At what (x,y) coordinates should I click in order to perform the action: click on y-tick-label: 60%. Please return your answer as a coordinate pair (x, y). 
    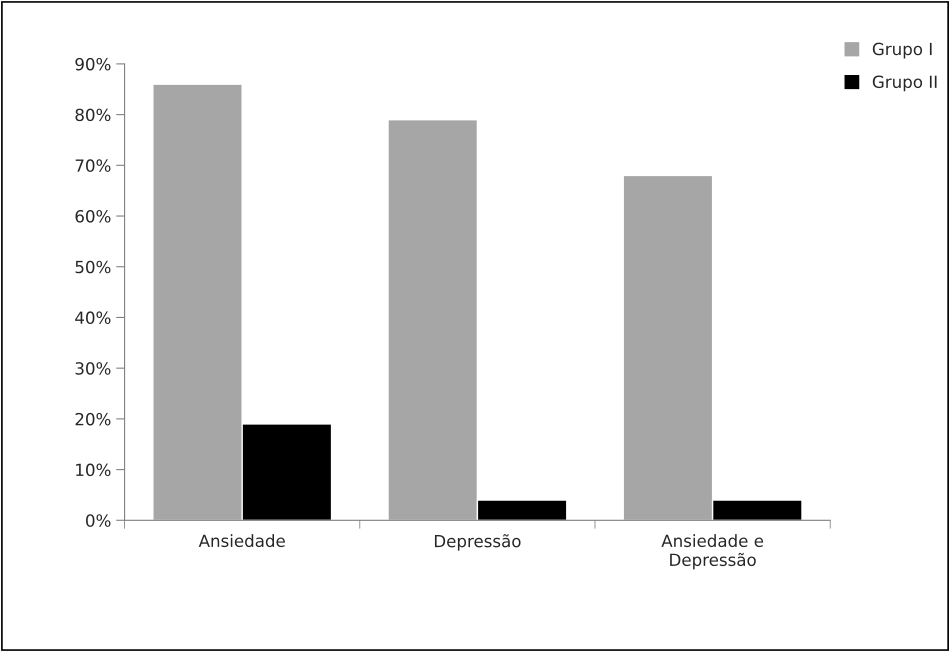
    Looking at the image, I should click on (93, 216).